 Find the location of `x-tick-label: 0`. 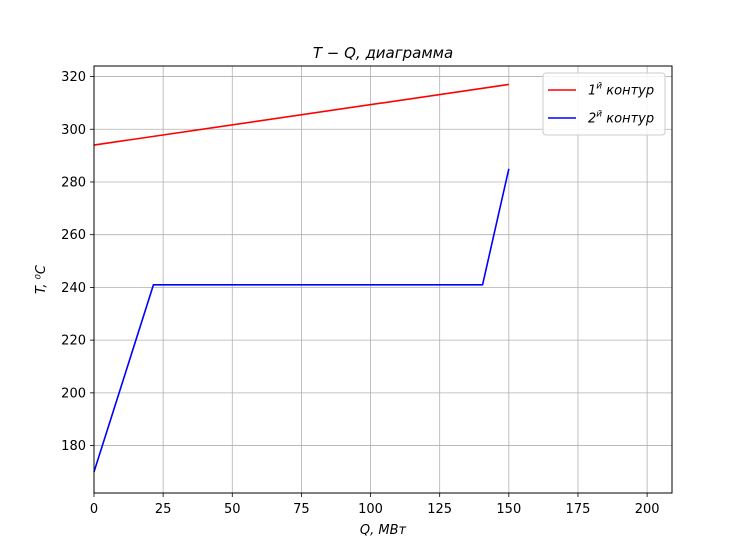

x-tick-label: 0 is located at coordinates (94, 509).